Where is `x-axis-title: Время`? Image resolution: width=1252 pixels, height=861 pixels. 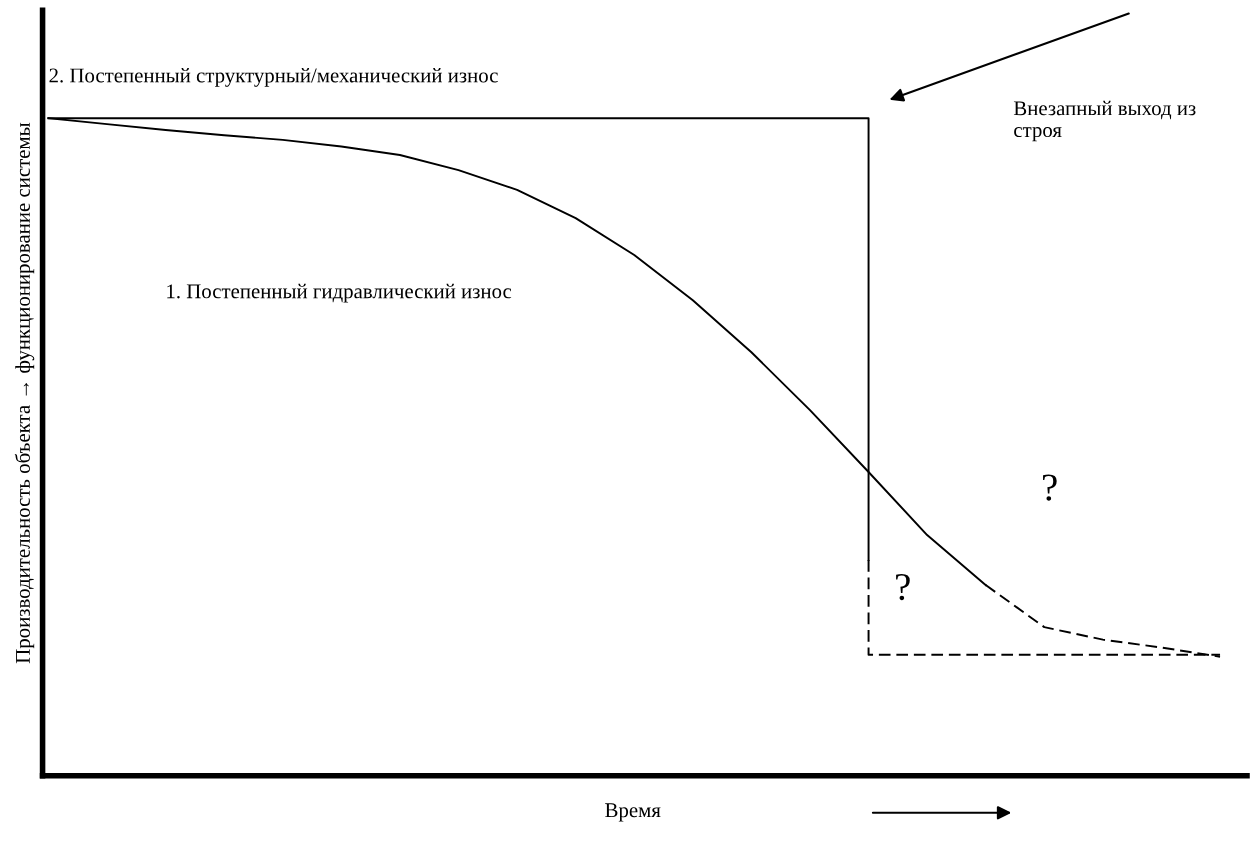 x-axis-title: Время is located at coordinates (633, 812).